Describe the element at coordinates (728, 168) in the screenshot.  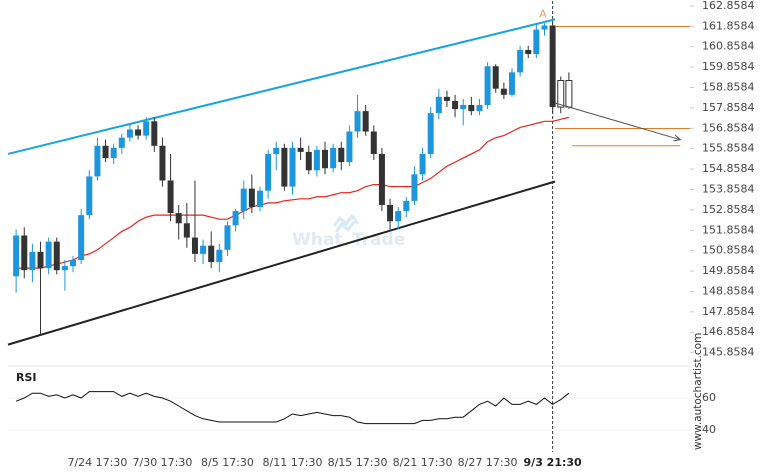
I see `y-tick-label: 154.8584` at that location.